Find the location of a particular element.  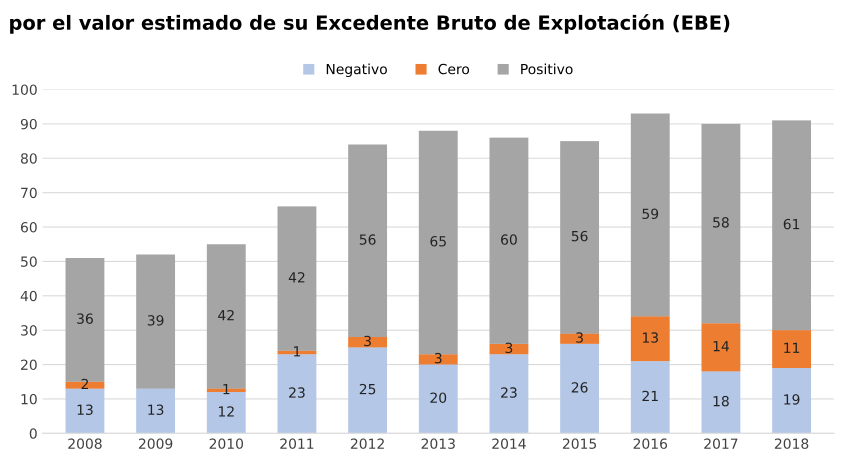

y-tick-label: 70 is located at coordinates (29, 193).